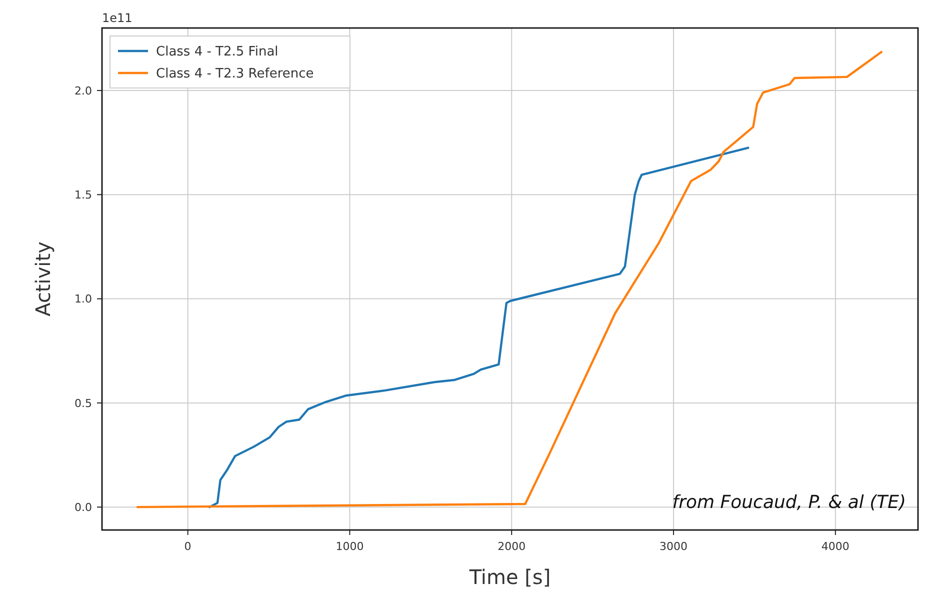  Describe the element at coordinates (188, 546) in the screenshot. I see `x-tick-label: 0` at that location.